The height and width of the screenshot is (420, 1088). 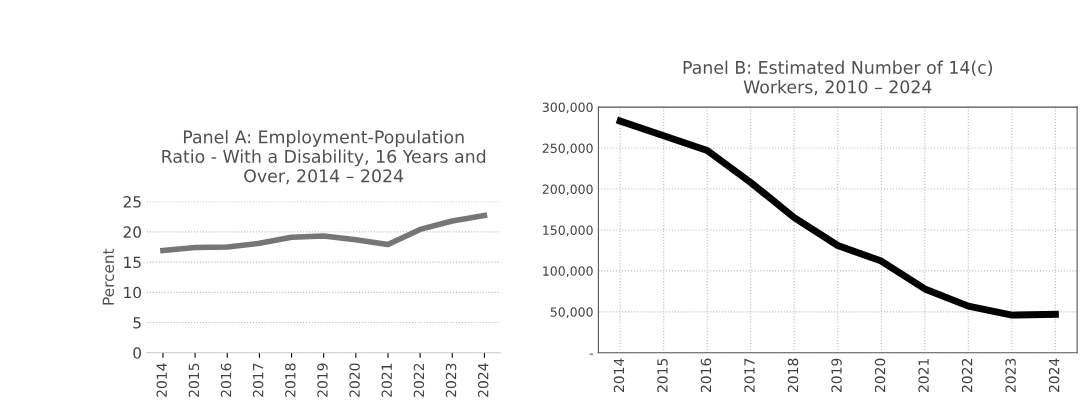 I want to click on y-tick-label: 5, so click(x=137, y=323).